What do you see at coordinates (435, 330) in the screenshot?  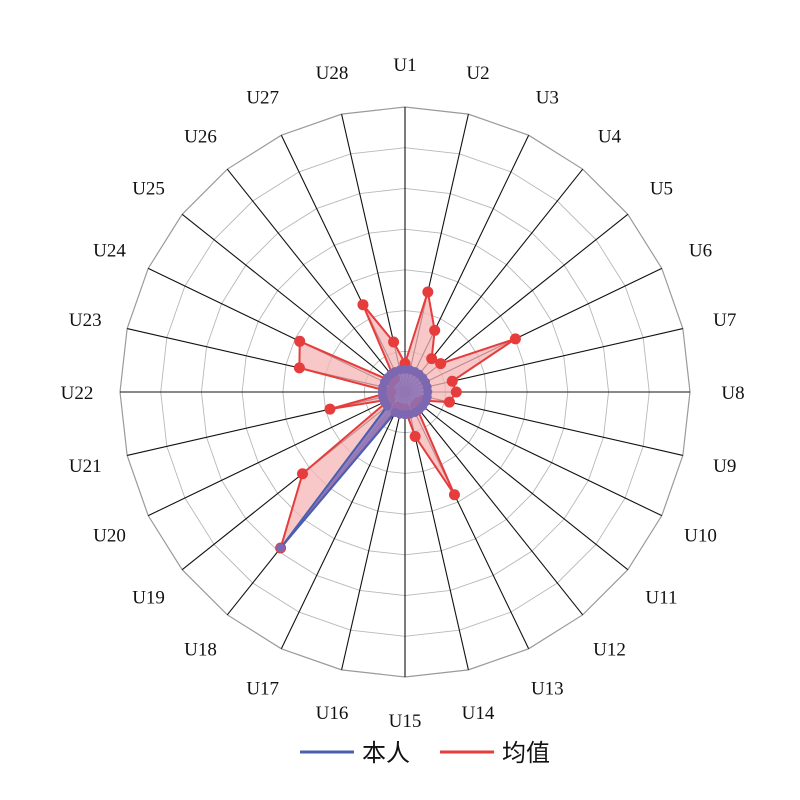 I see `data-point-u3` at bounding box center [435, 330].